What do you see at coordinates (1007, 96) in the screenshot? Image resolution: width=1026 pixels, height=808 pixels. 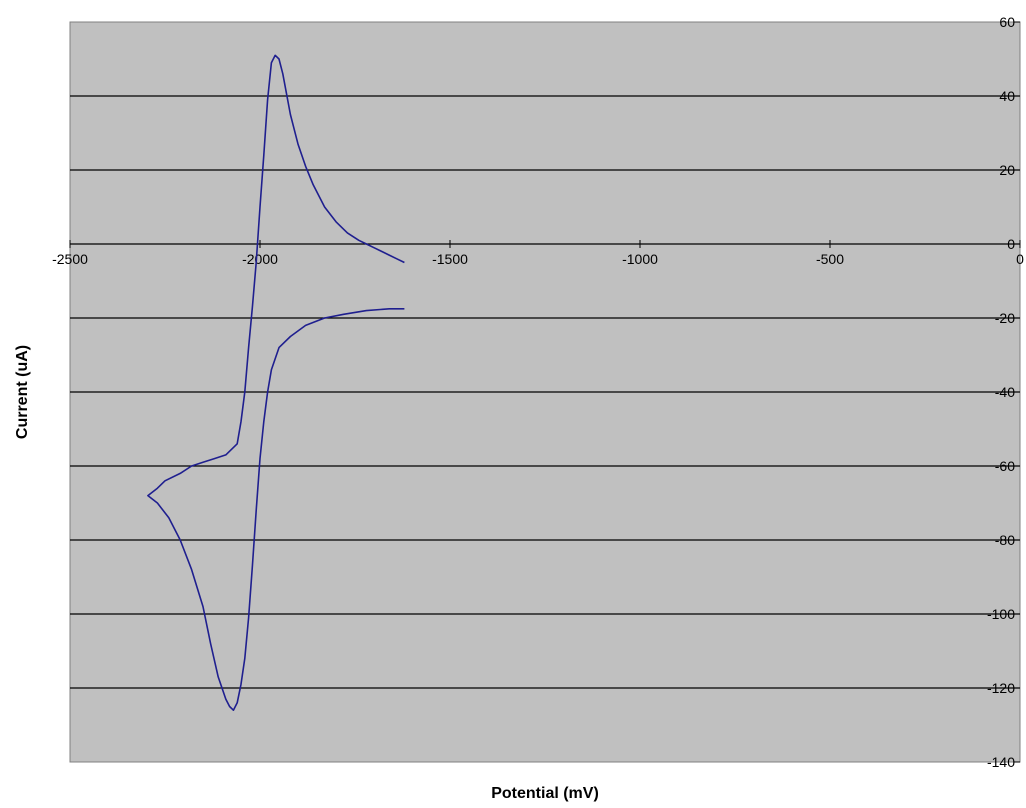 I see `y-tick-label: 40` at bounding box center [1007, 96].